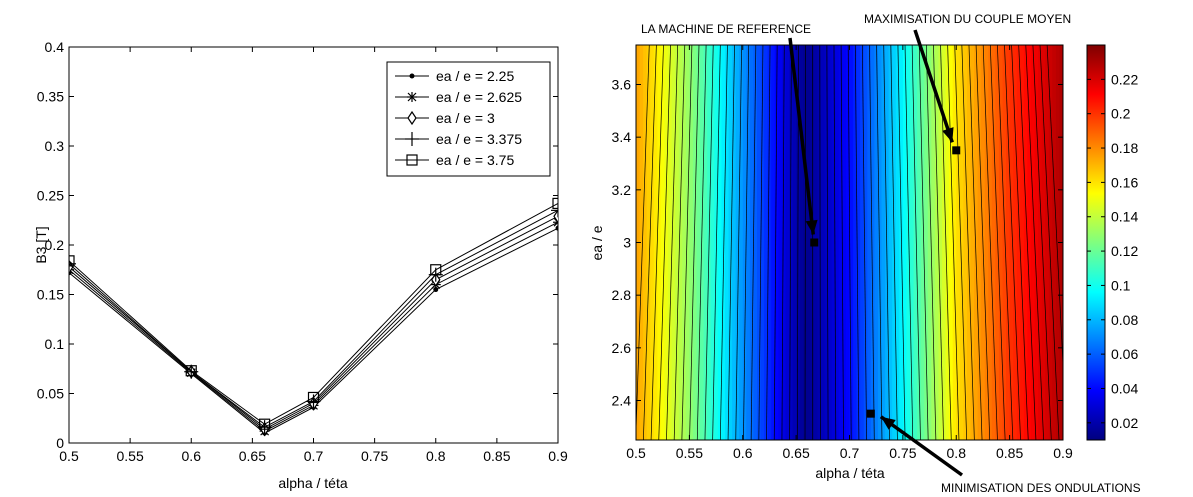 This screenshot has height=497, width=1193. Describe the element at coordinates (689, 453) in the screenshot. I see `x-tick-label: 0.55` at that location.